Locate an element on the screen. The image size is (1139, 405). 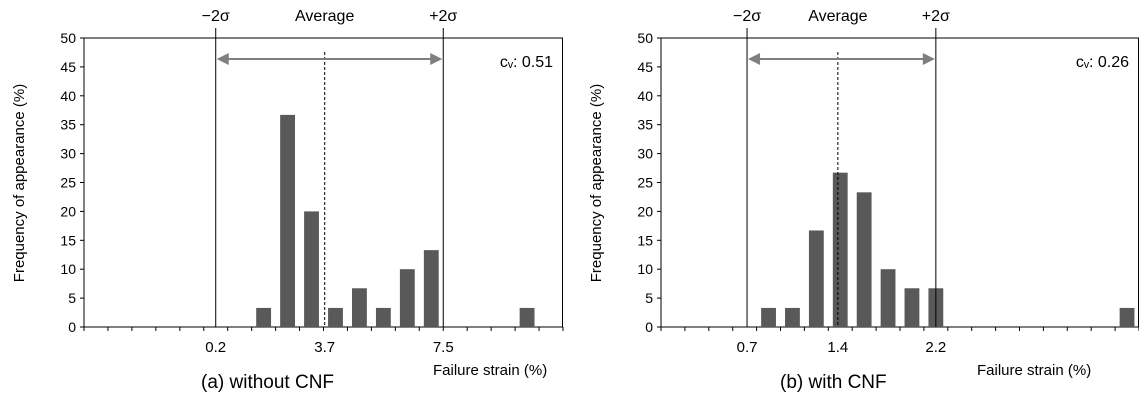
y-tick-label-a: 40 is located at coordinates (68, 96).